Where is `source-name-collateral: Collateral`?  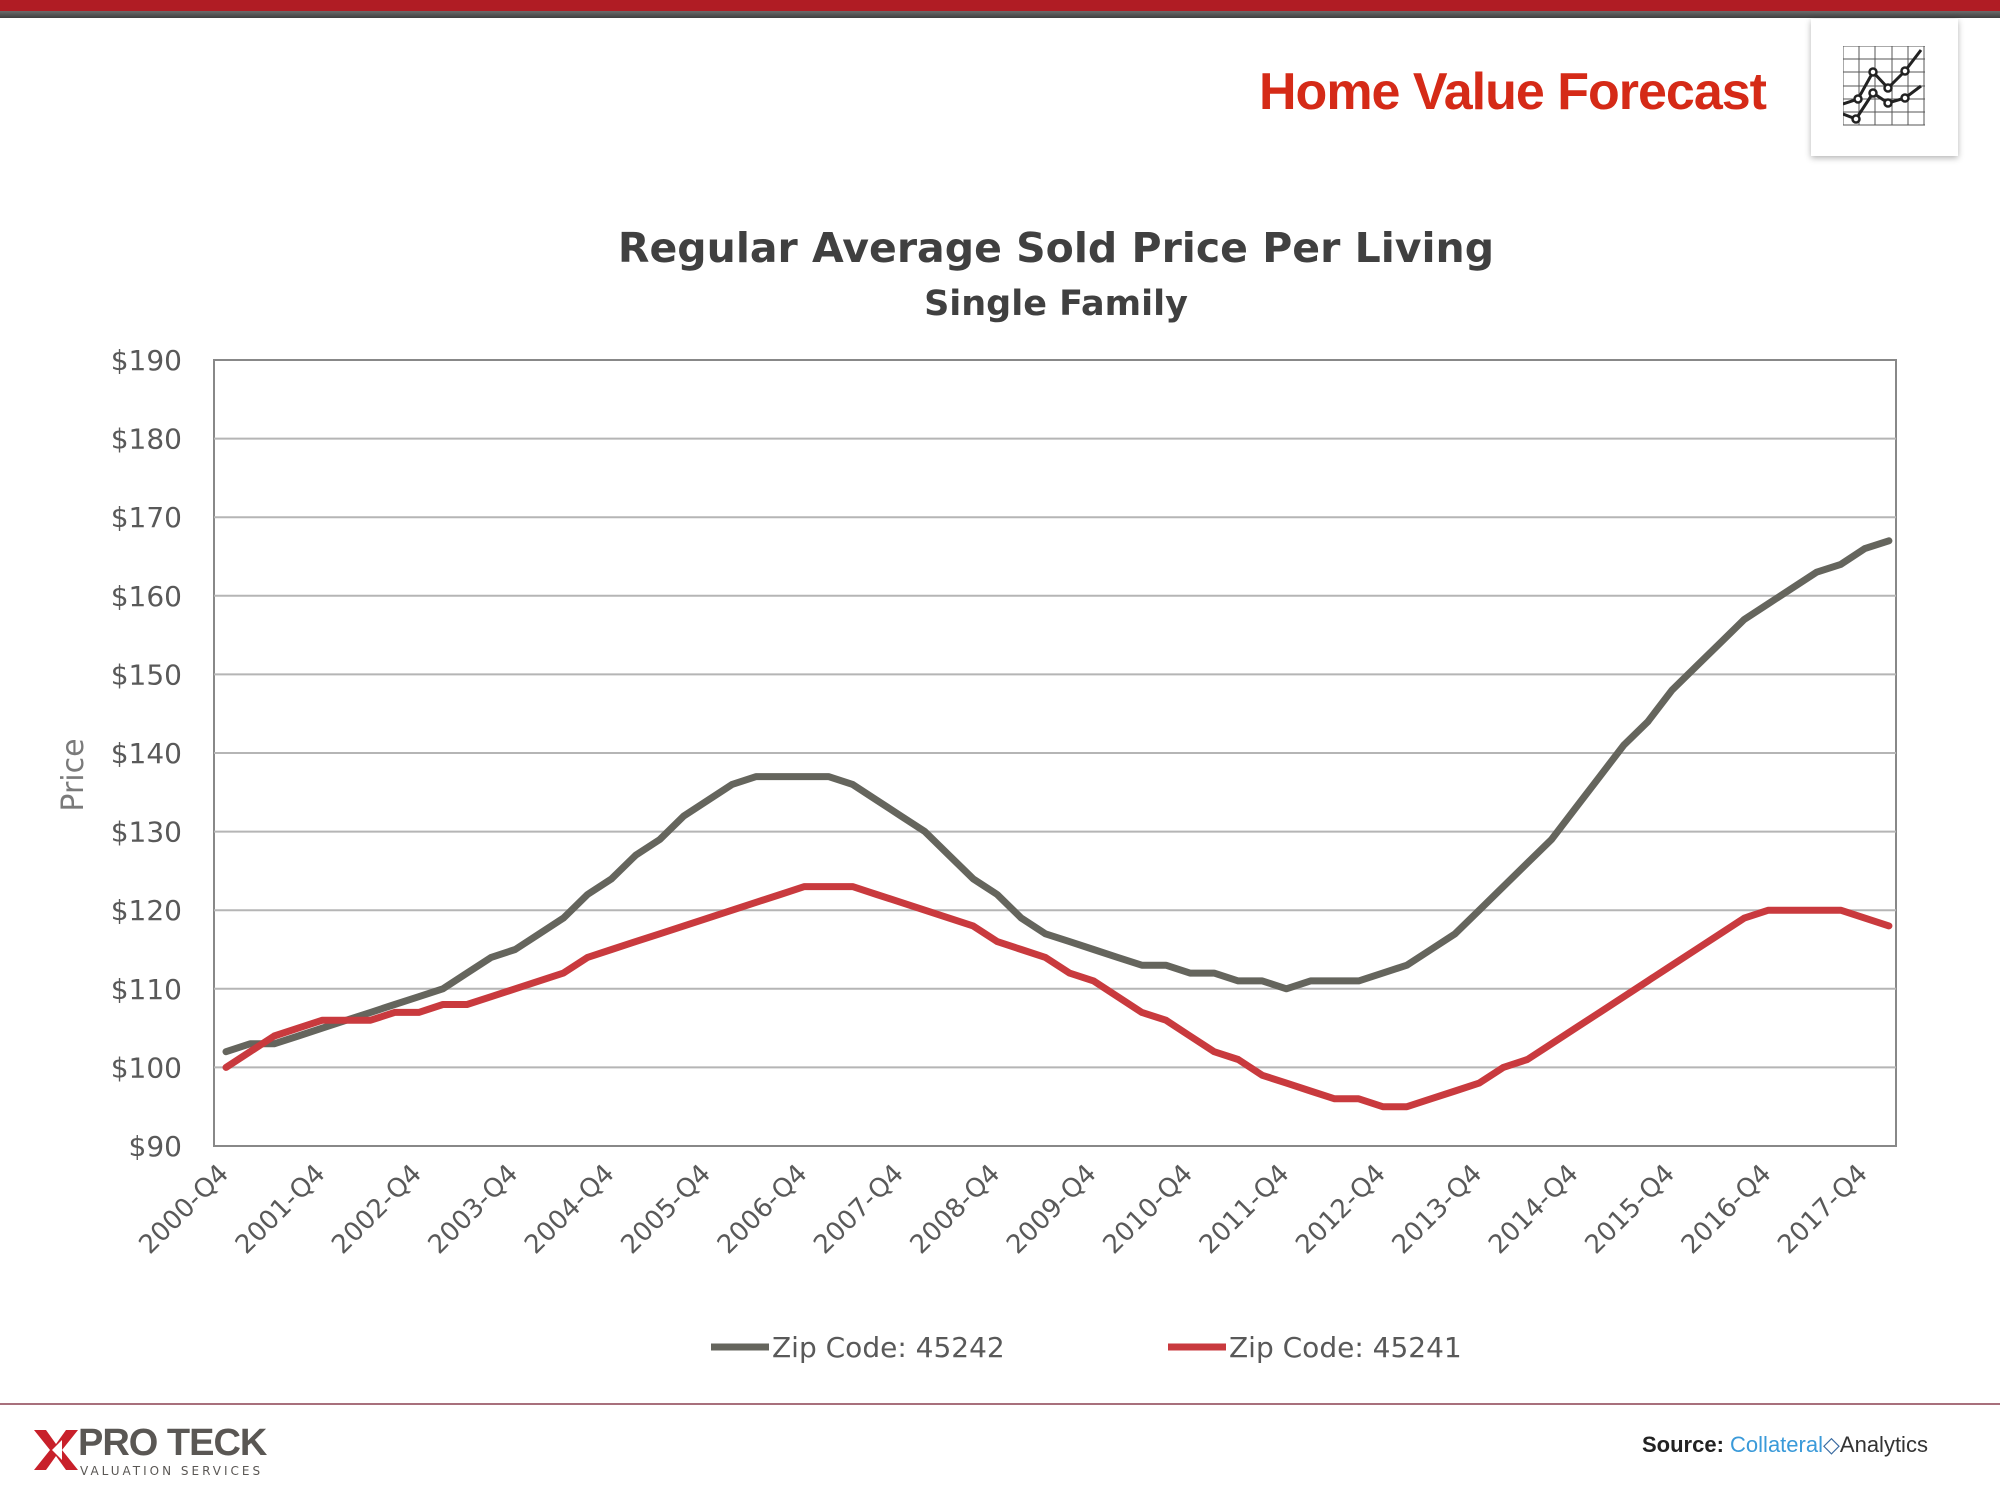 source-name-collateral: Collateral is located at coordinates (1776, 1444).